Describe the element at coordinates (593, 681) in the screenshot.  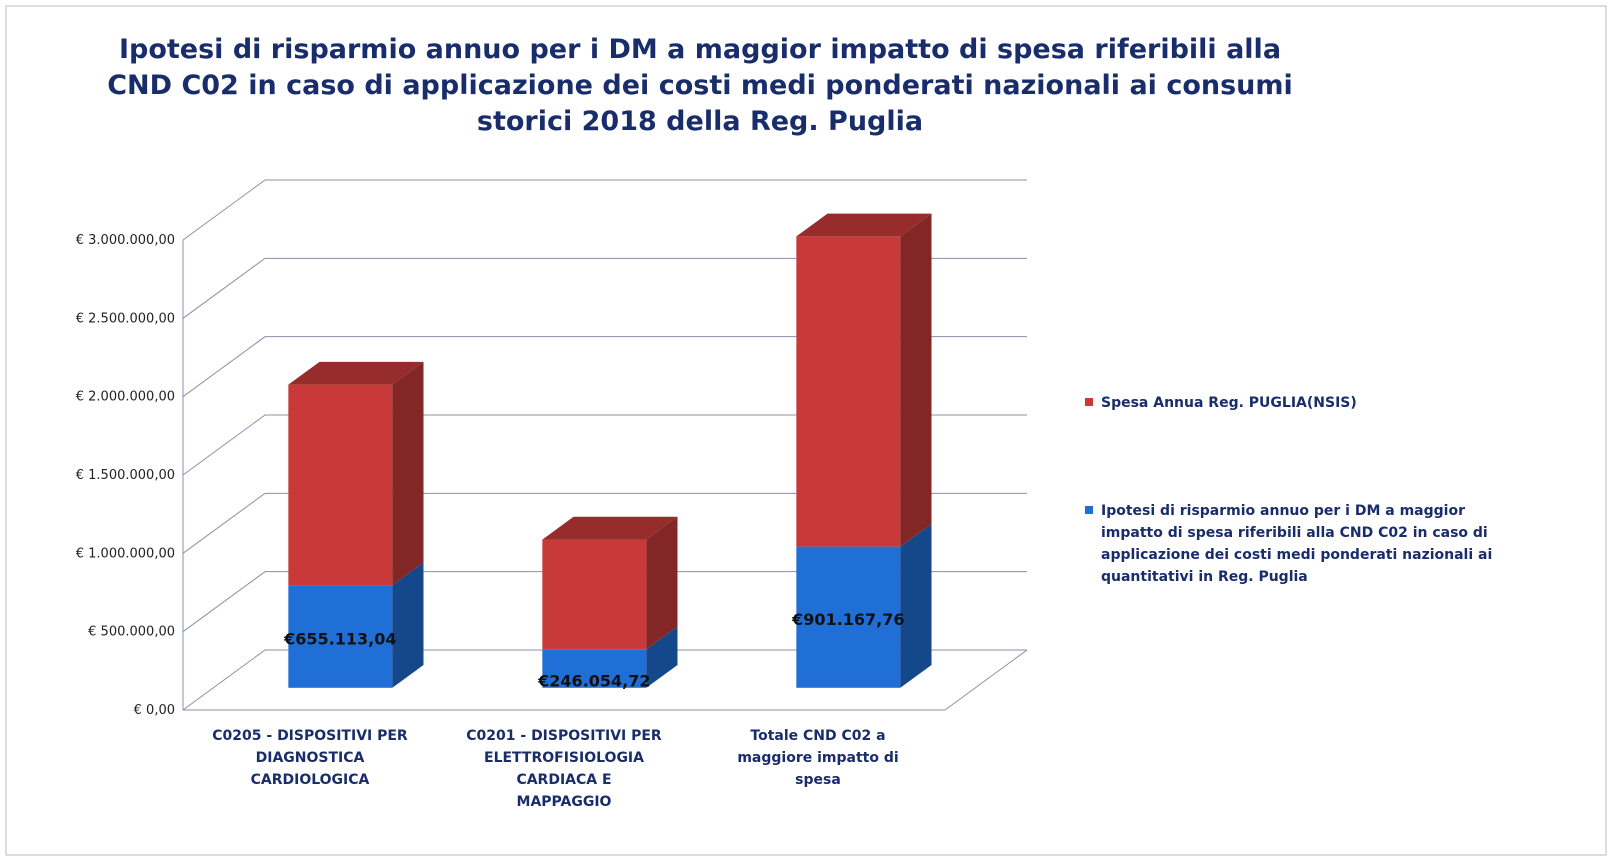
I see `data-label: €246.054,72` at that location.